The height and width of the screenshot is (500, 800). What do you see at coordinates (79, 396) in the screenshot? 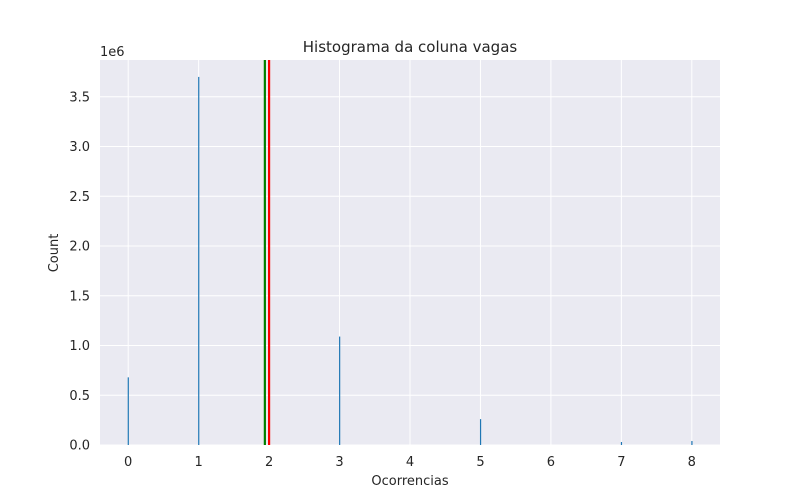
I see `y-tick-label: 0.5` at bounding box center [79, 396].